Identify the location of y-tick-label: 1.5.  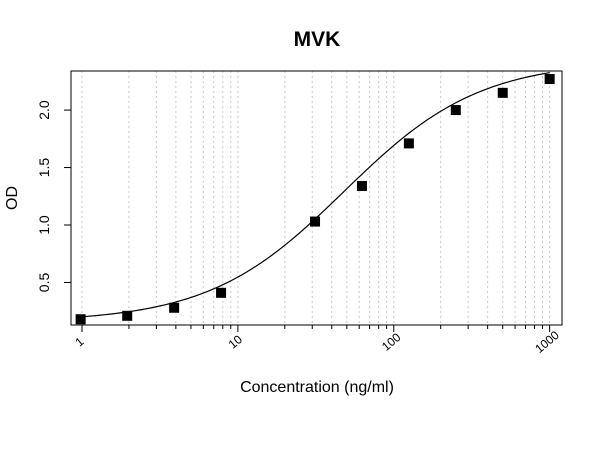
(44, 168).